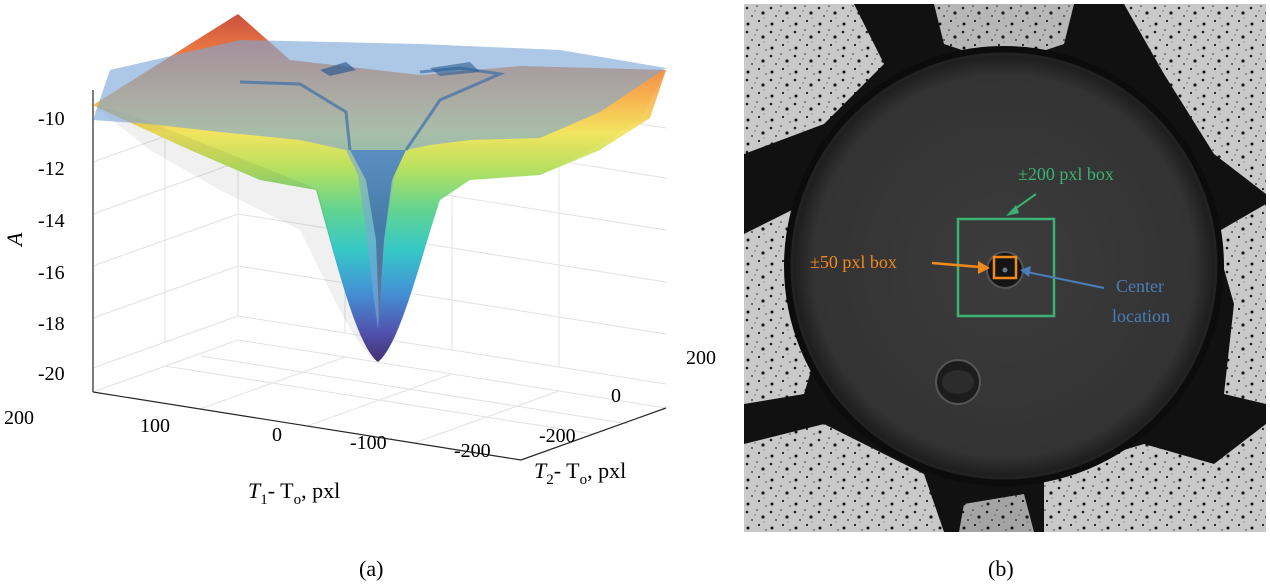 This screenshot has width=1270, height=584. I want to click on x2-tick-label: 0, so click(616, 396).